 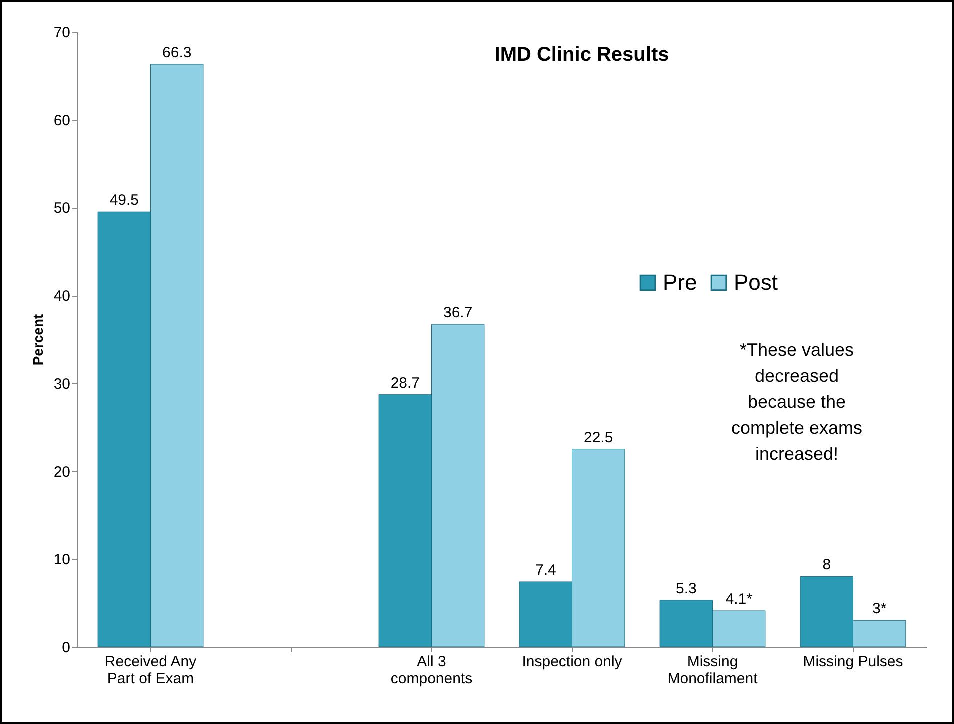 I want to click on data-label: 5.3, so click(x=686, y=589).